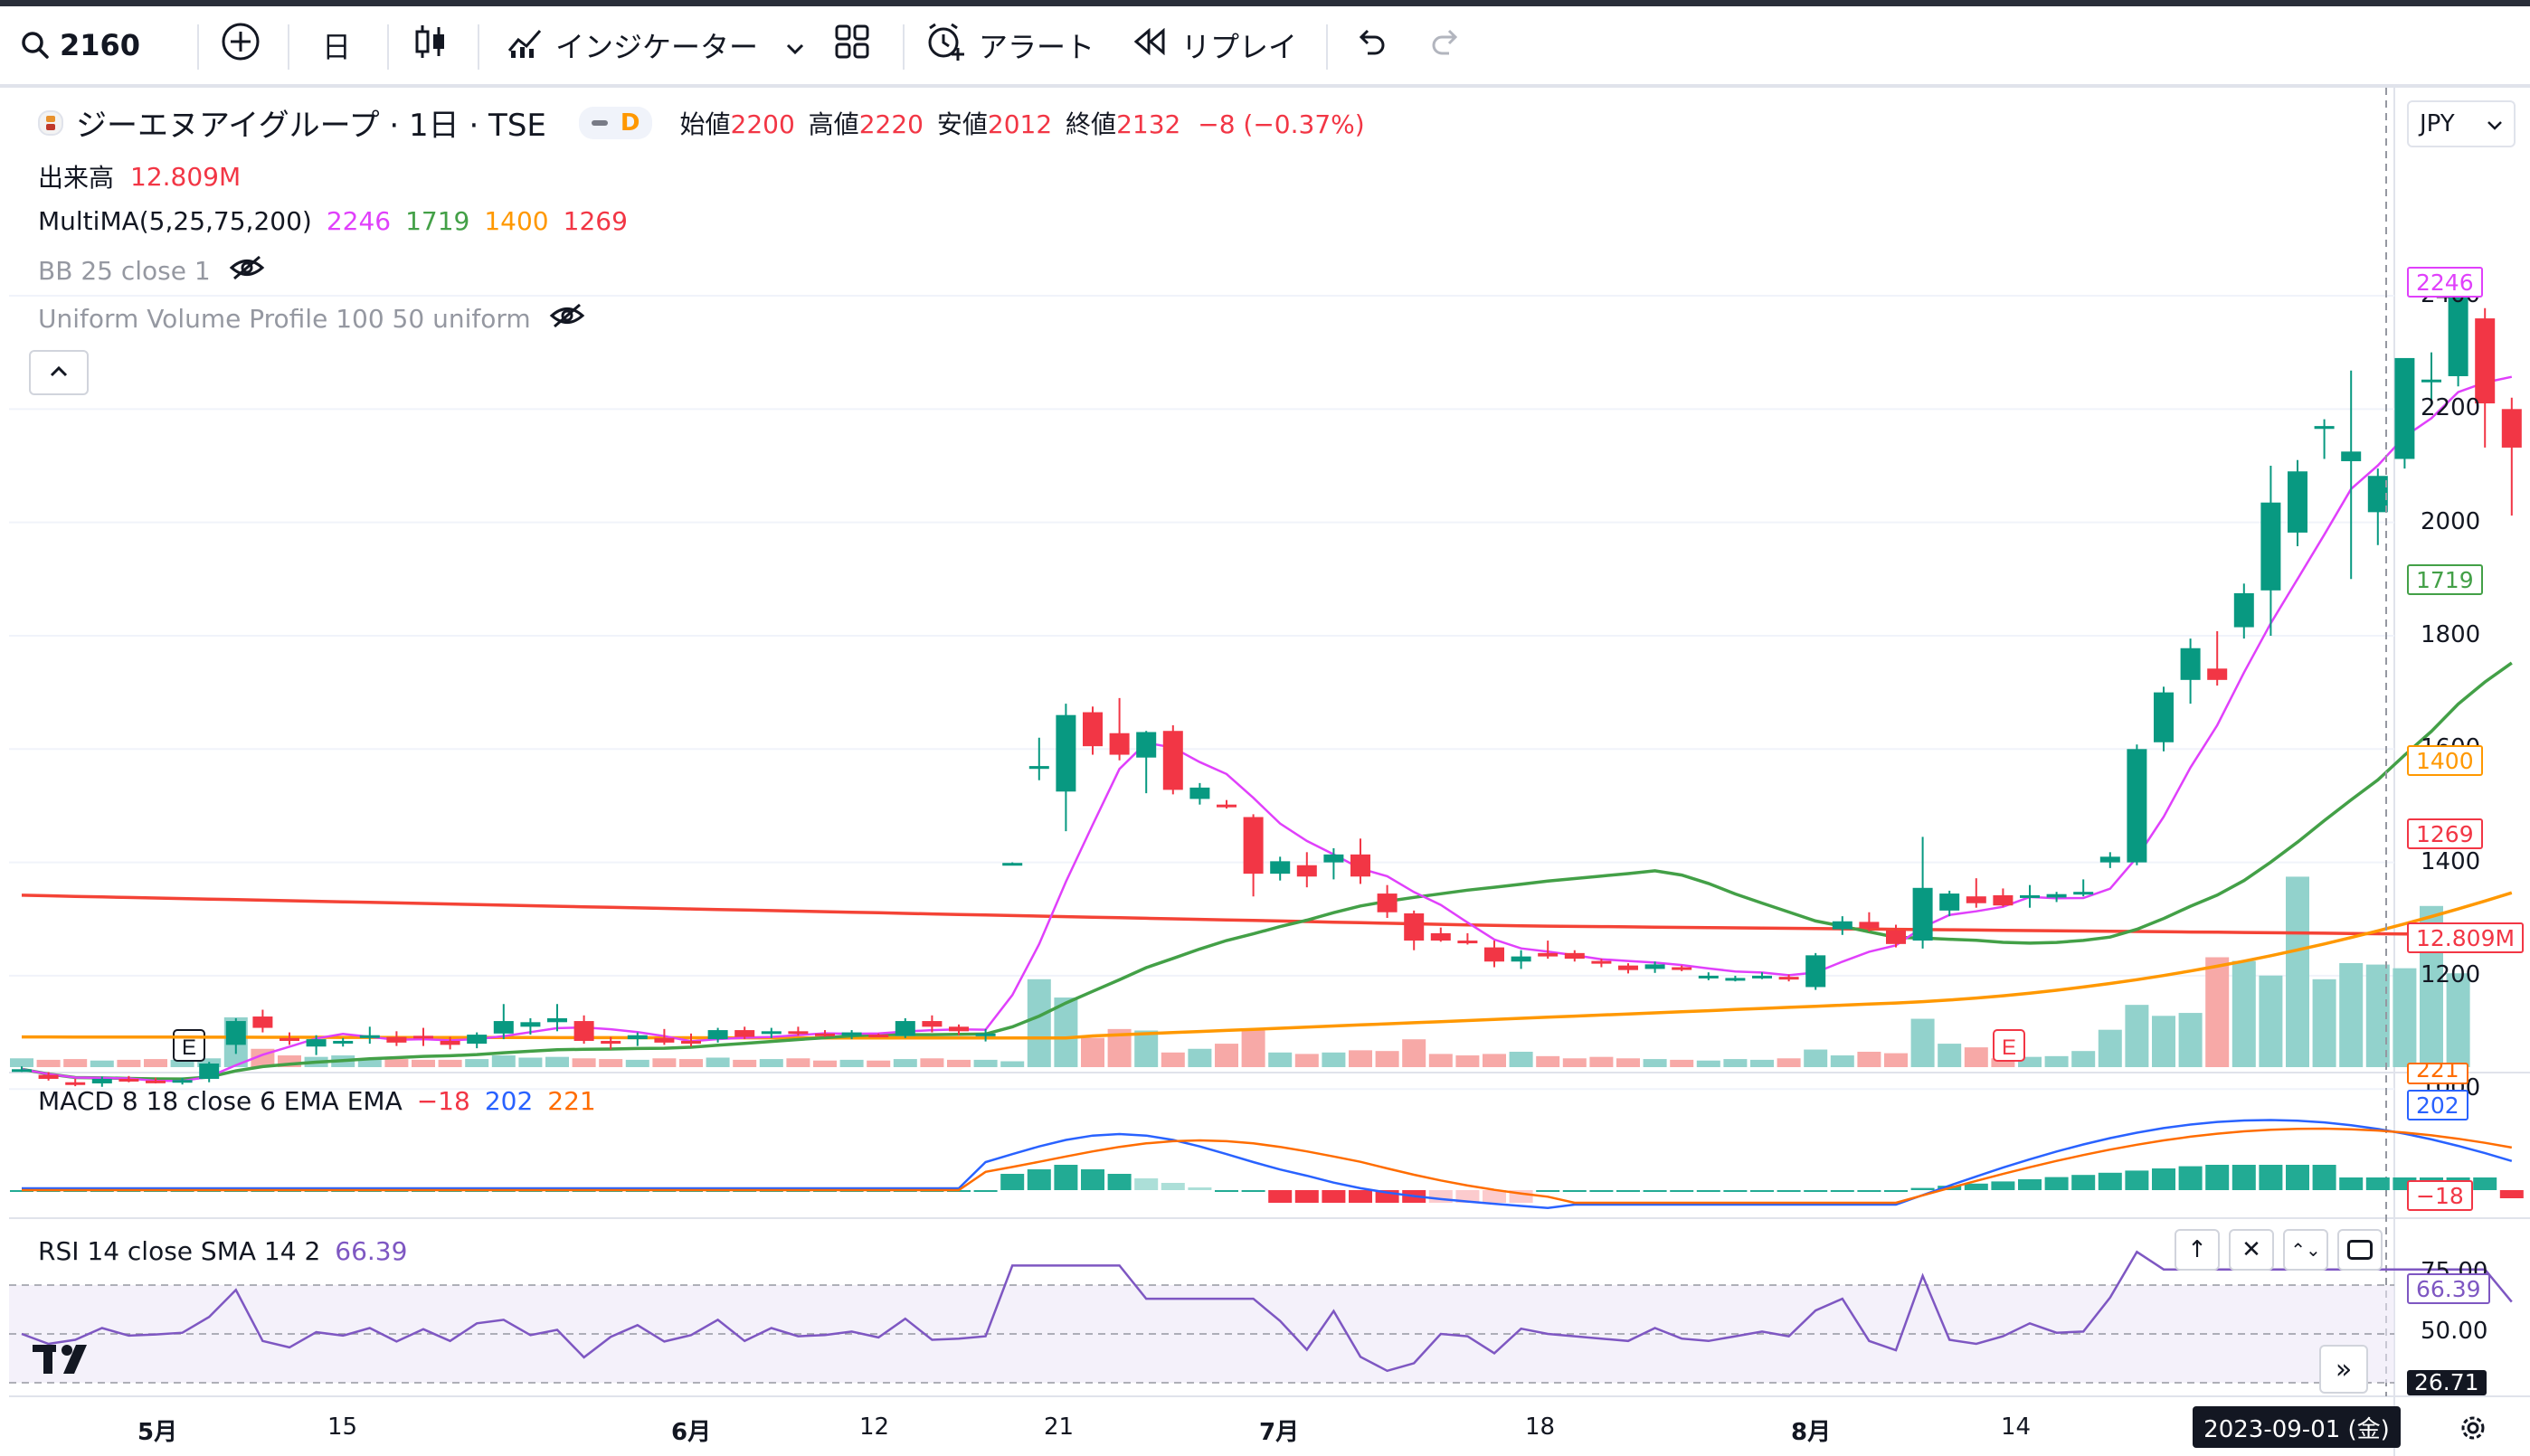 Image resolution: width=2530 pixels, height=1456 pixels. What do you see at coordinates (1281, 124) in the screenshot?
I see `change-value: −8 (−0.37%)` at bounding box center [1281, 124].